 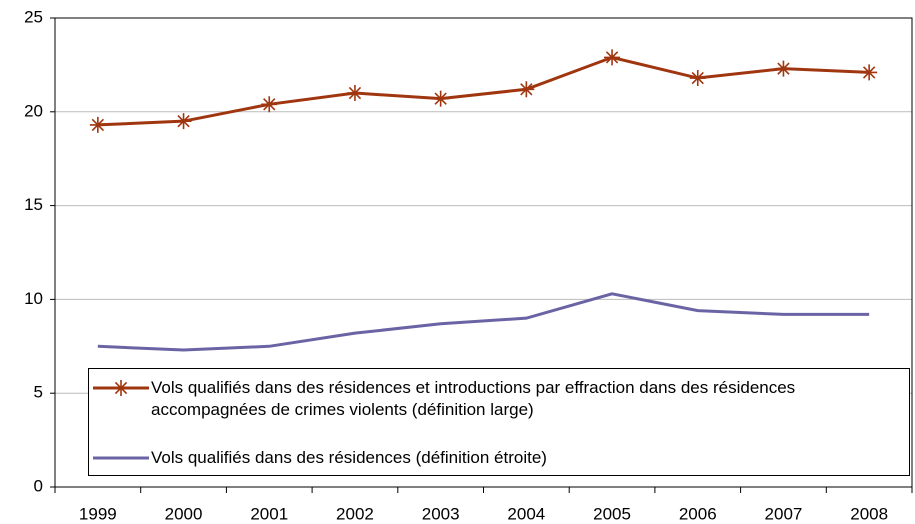 I want to click on x-tick-label: 2005, so click(x=612, y=513).